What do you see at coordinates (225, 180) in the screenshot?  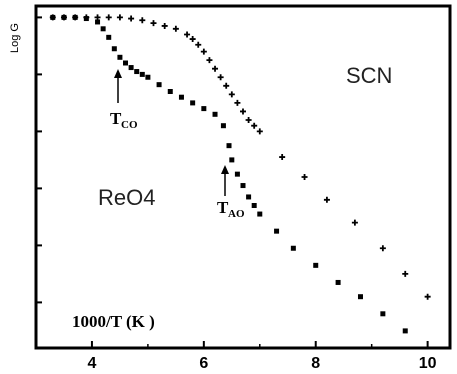 I see `tao-arrow` at bounding box center [225, 180].